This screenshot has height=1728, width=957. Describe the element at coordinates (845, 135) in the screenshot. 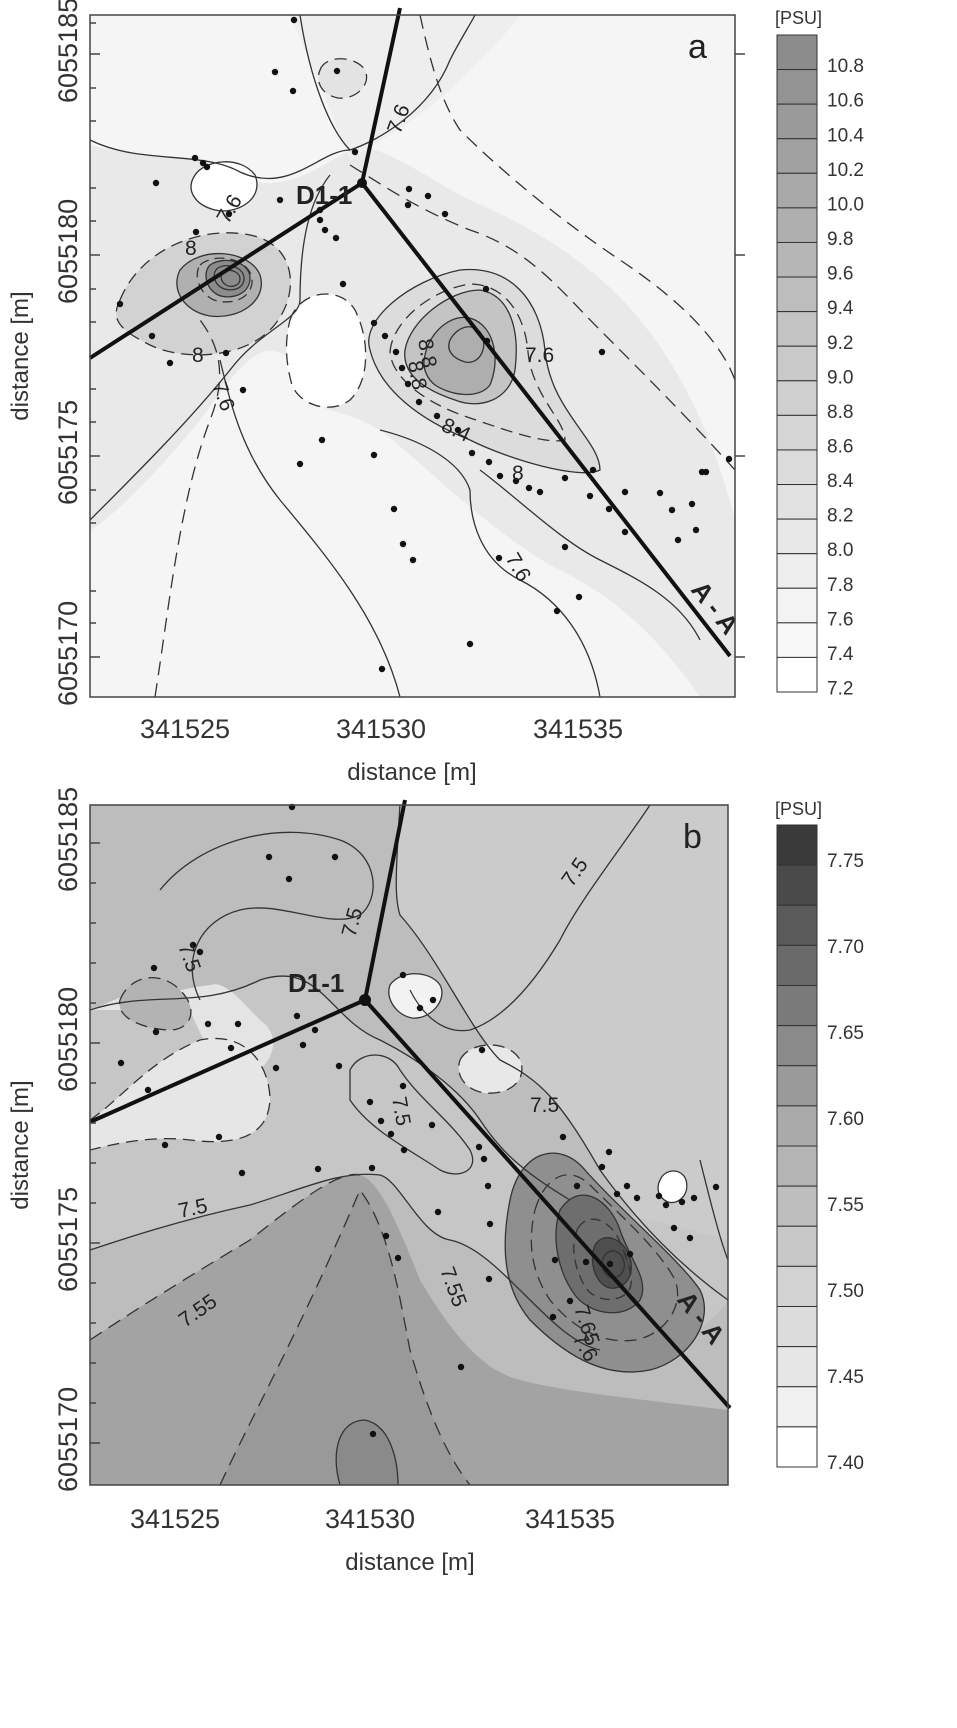

I see `colorbar-tick-label: 10.4` at that location.